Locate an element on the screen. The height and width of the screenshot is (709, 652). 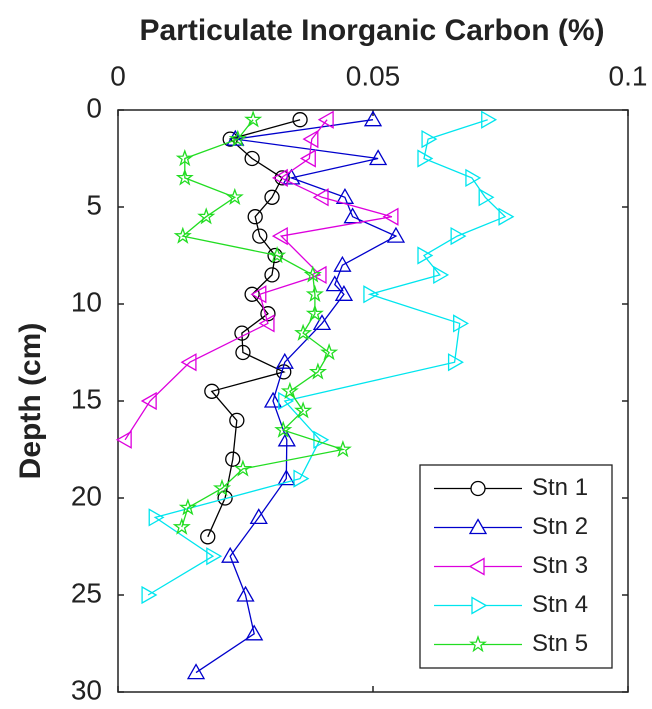
chart-title: Particulate Inorganic Carbon (%) is located at coordinates (371, 30).